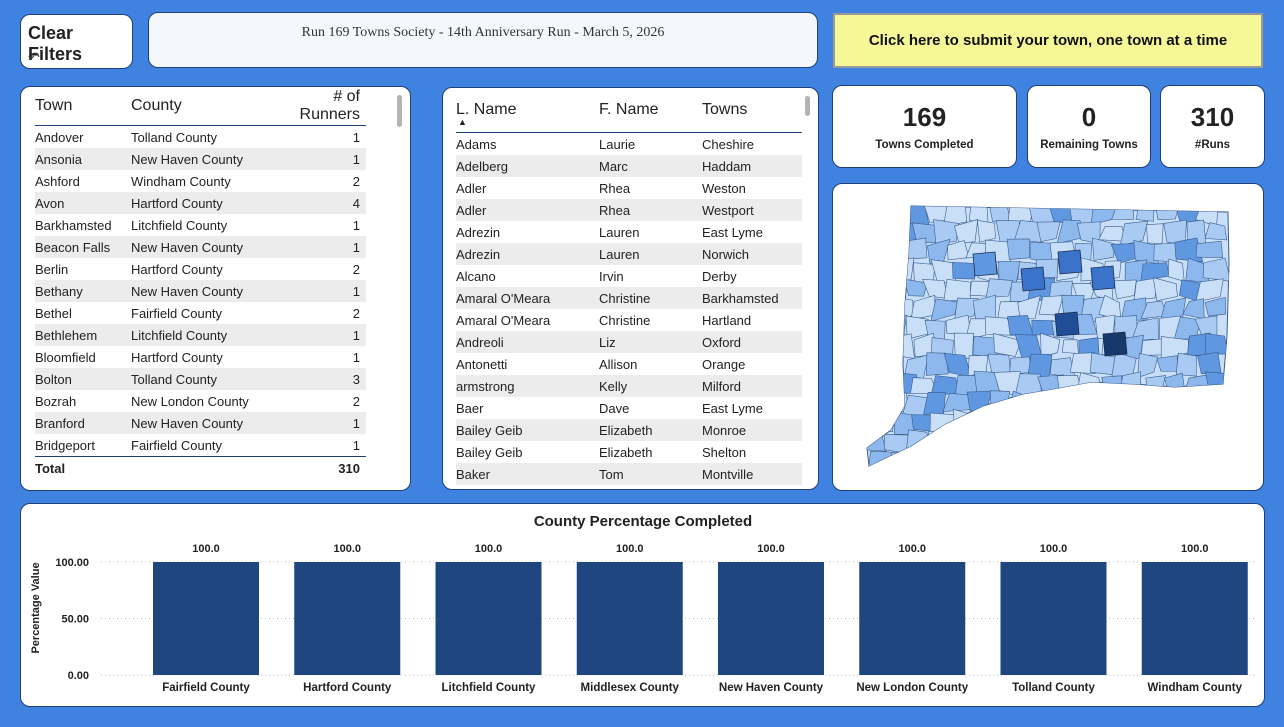 This screenshot has width=1284, height=727. Describe the element at coordinates (629, 342) in the screenshot. I see `table-row: Andreoli Liz Oxford` at that location.